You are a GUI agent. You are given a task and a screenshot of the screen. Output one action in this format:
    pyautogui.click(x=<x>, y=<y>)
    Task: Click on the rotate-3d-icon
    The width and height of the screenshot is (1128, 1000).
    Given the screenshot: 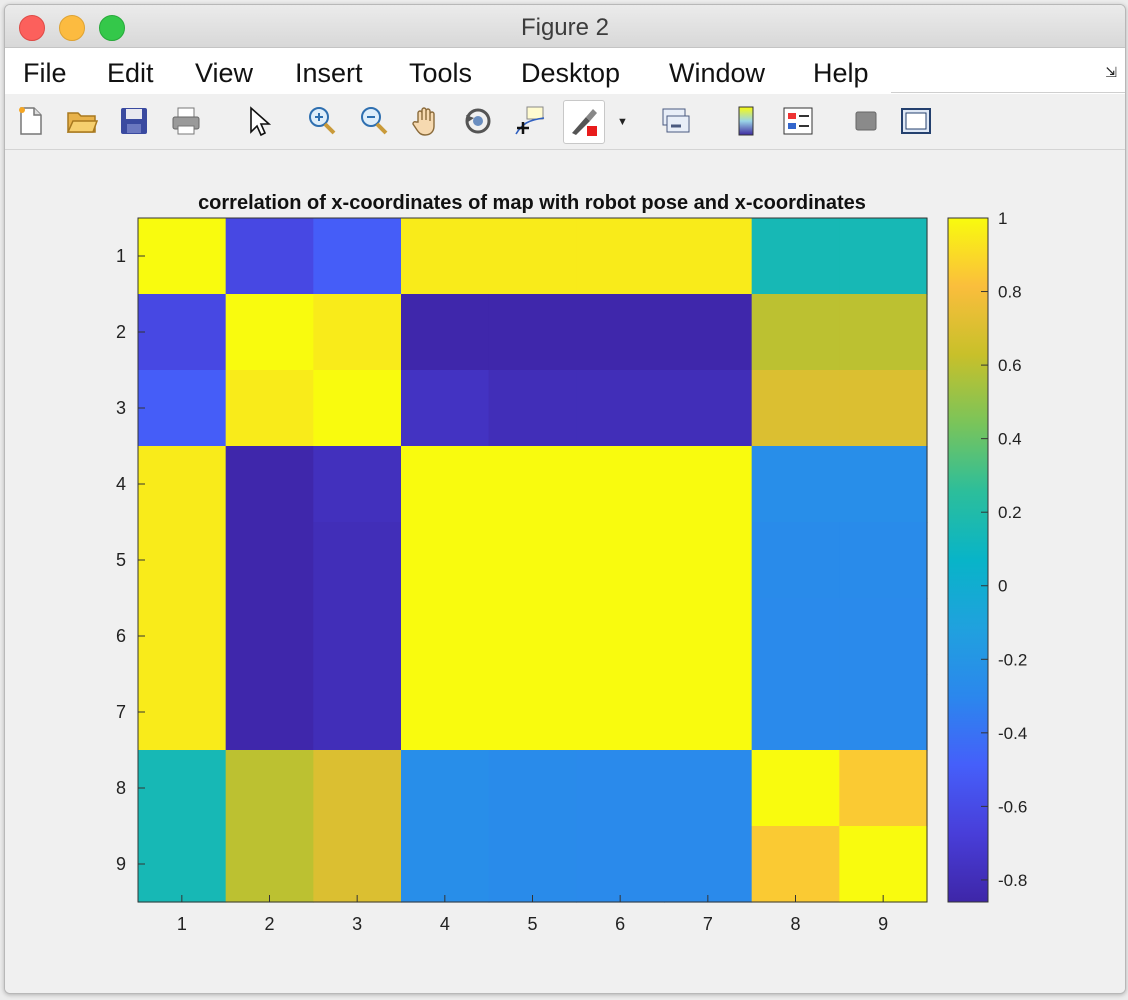 What is the action you would take?
    pyautogui.click(x=478, y=121)
    